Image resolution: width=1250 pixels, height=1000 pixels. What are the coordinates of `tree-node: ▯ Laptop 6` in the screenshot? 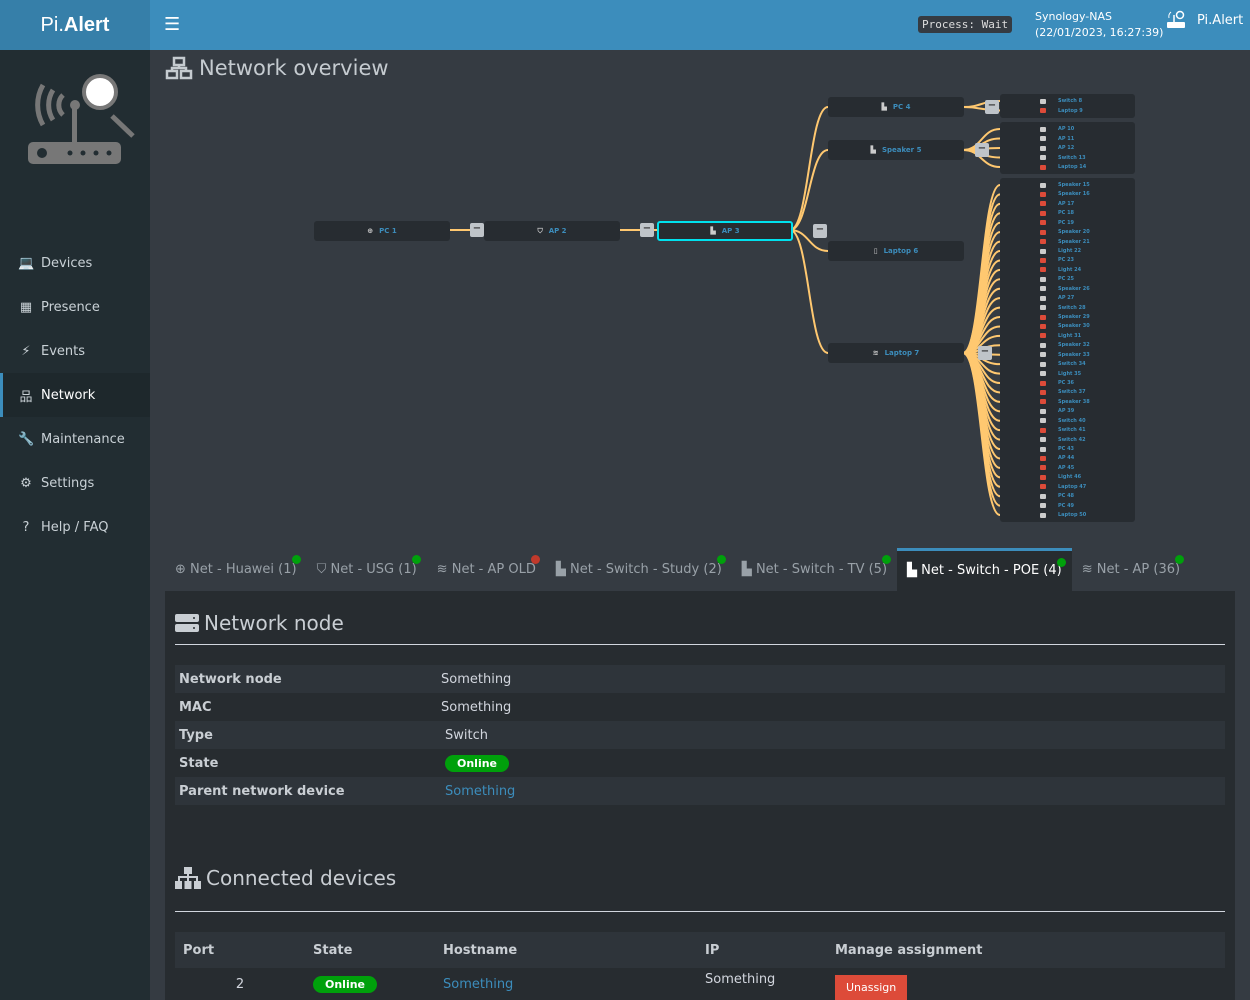 It's located at (896, 251).